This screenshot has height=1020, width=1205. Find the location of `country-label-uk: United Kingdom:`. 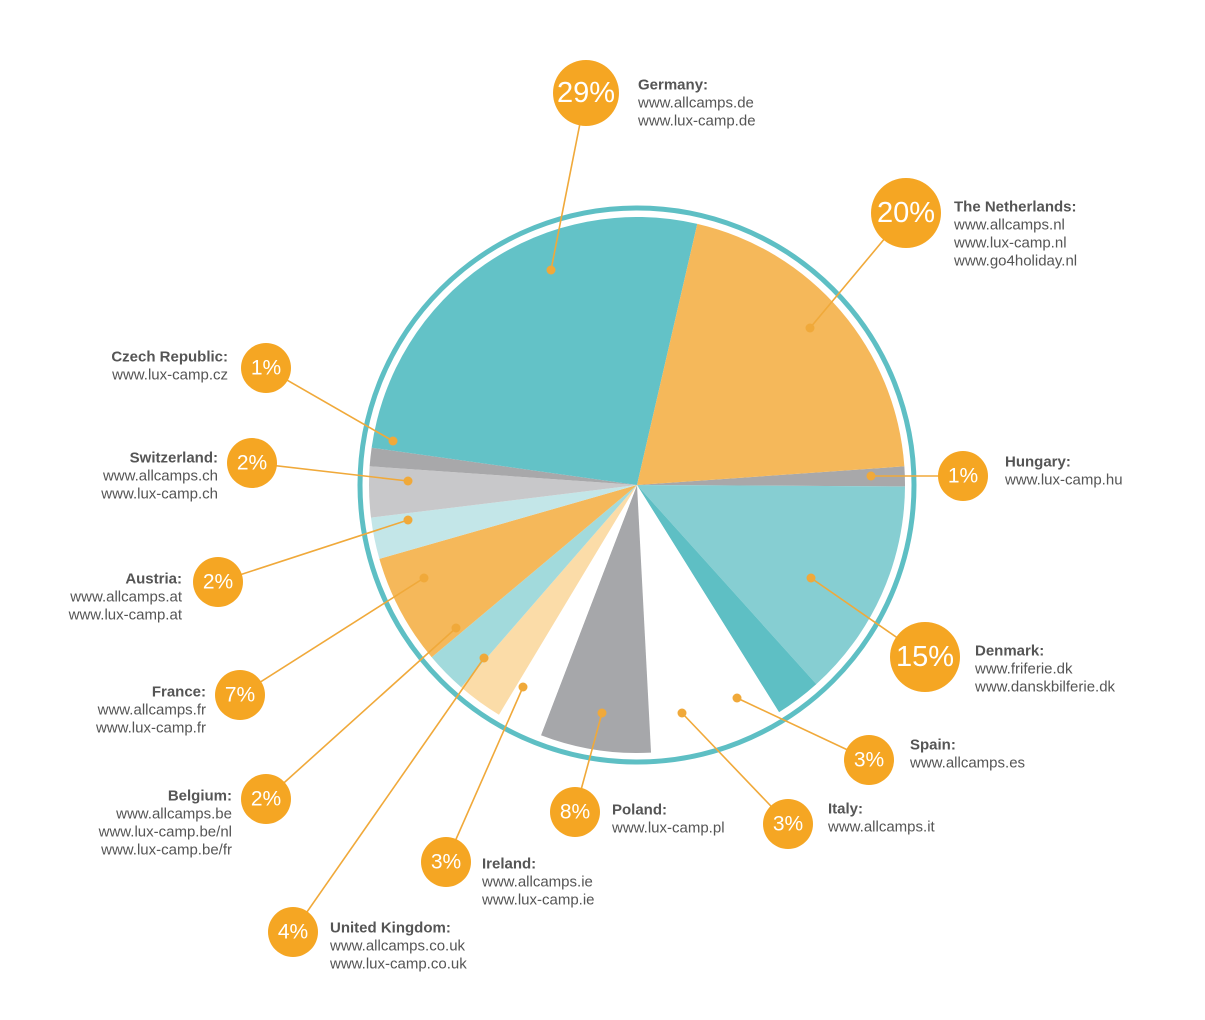

country-label-uk: United Kingdom: is located at coordinates (390, 928).